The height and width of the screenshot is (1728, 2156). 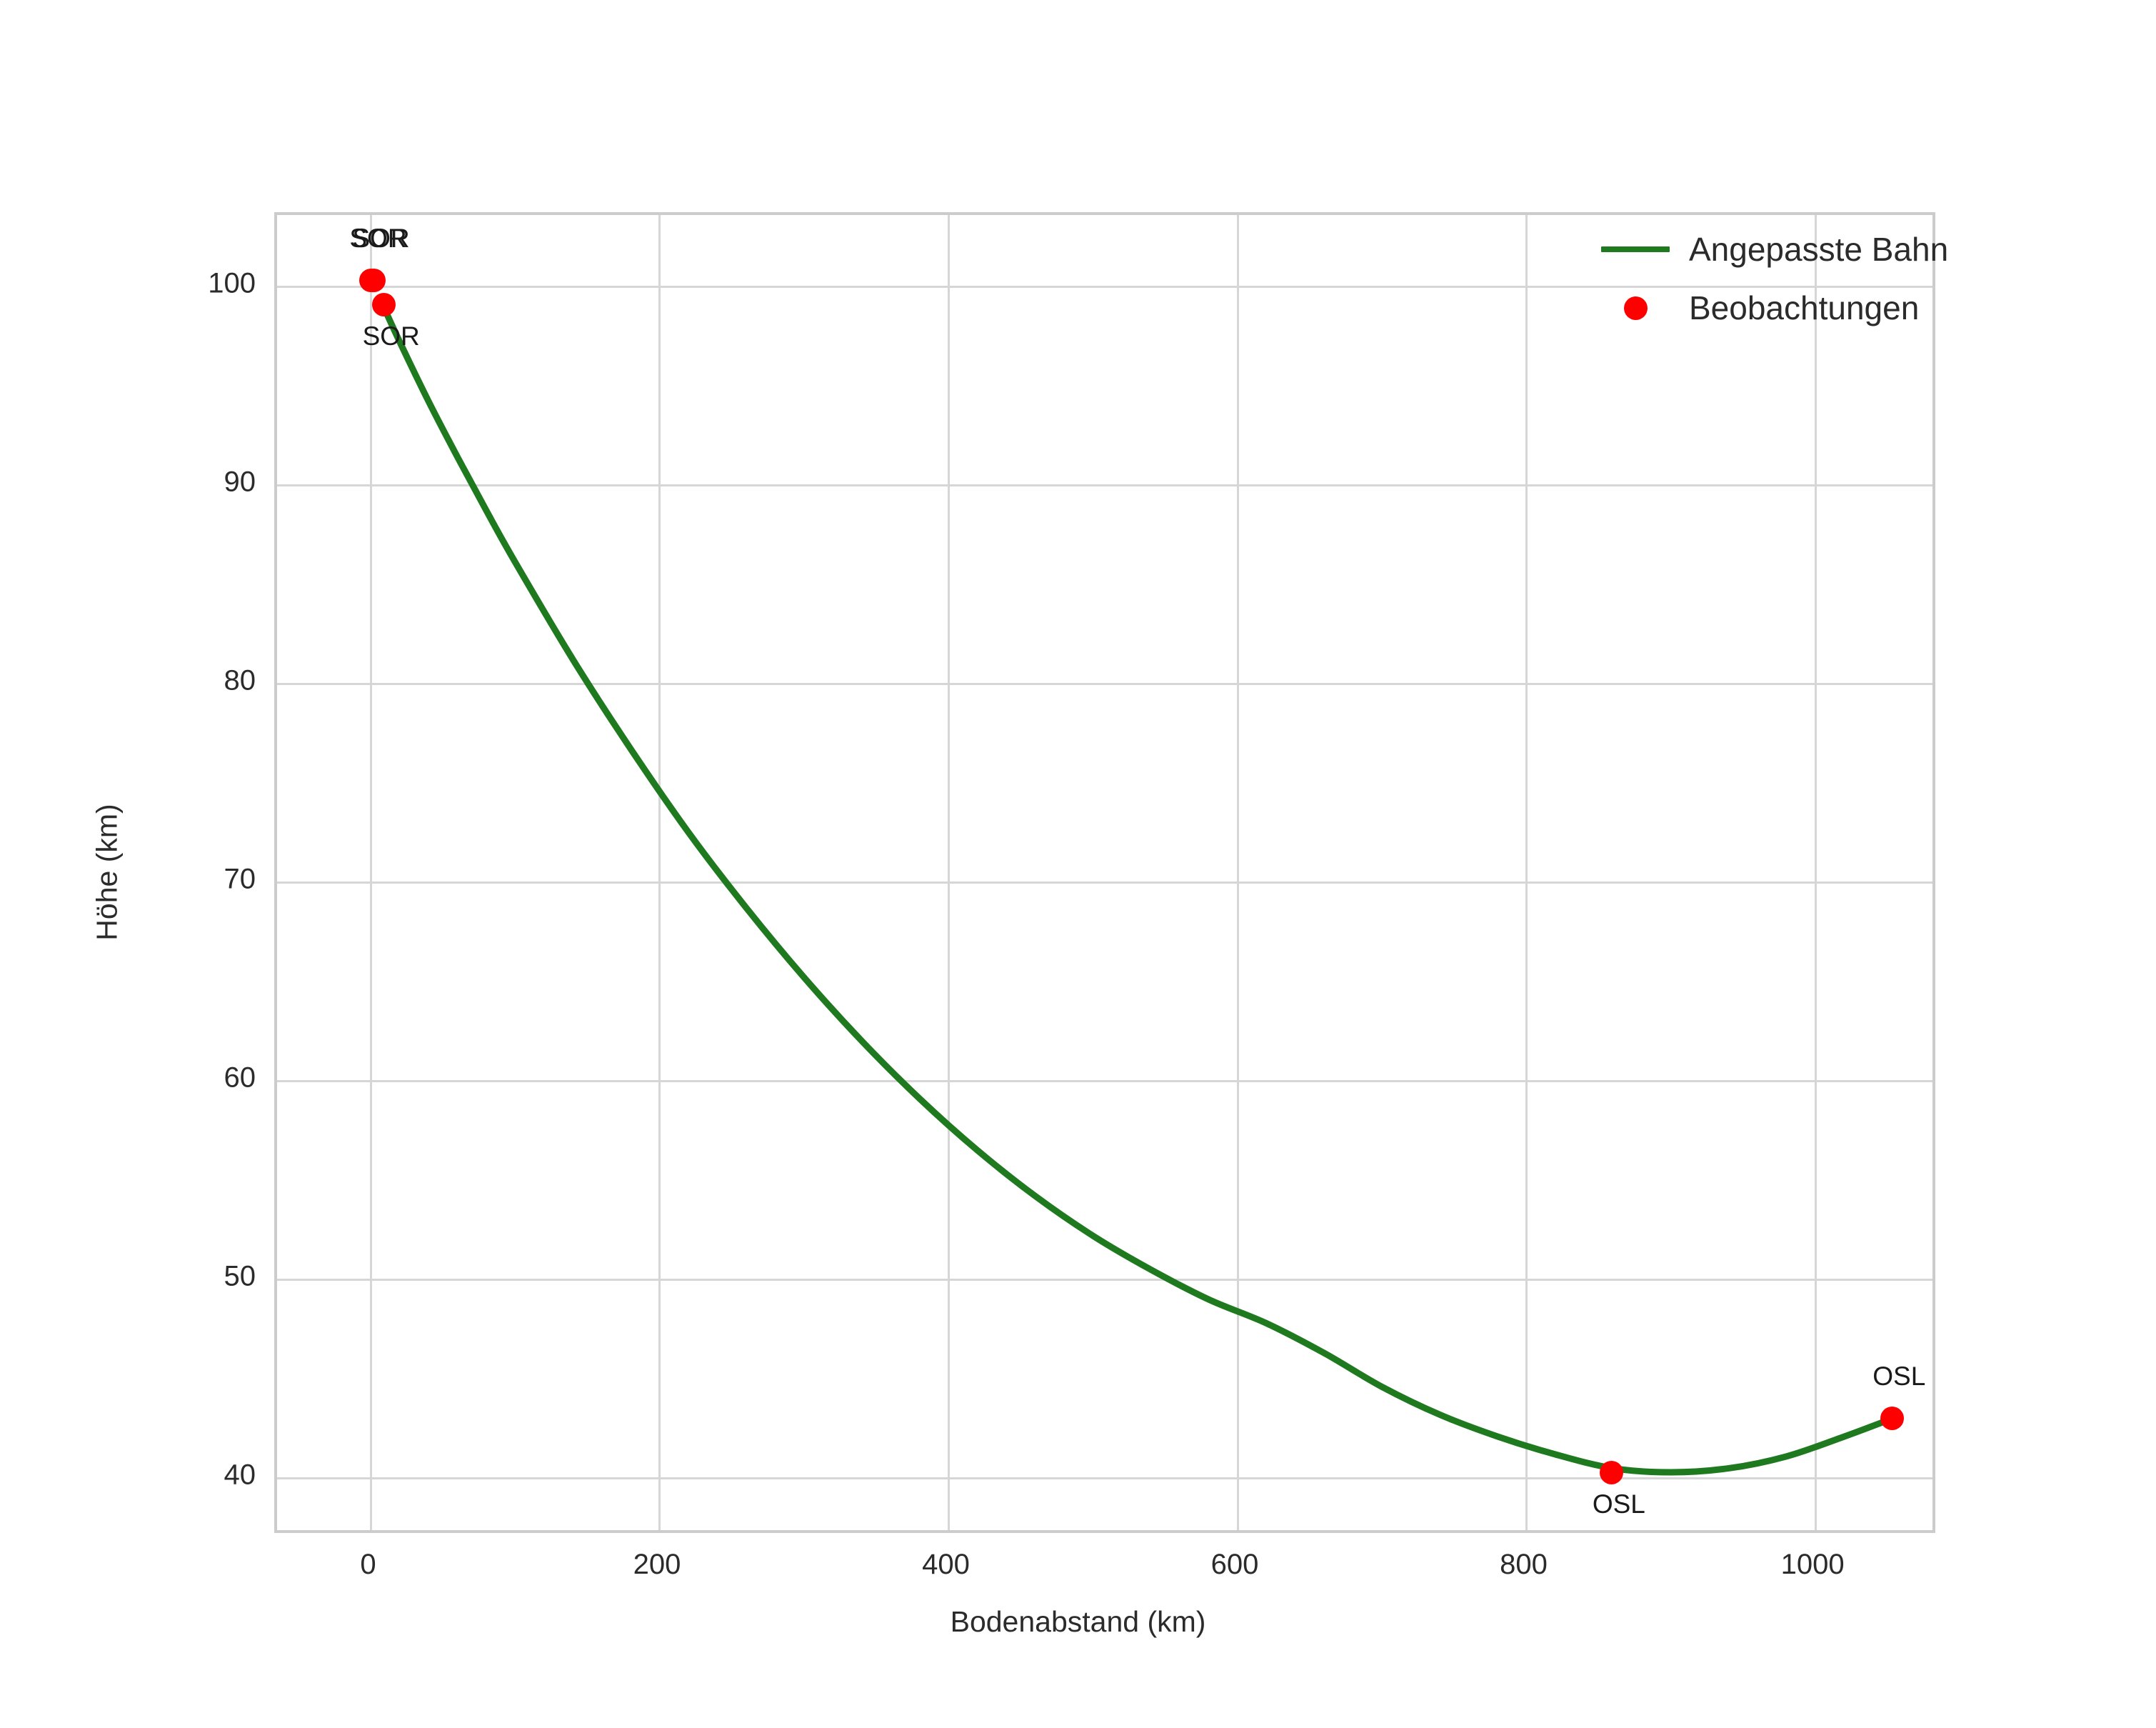 I want to click on legend-entry-observations: Beobachtungen, so click(x=1765, y=308).